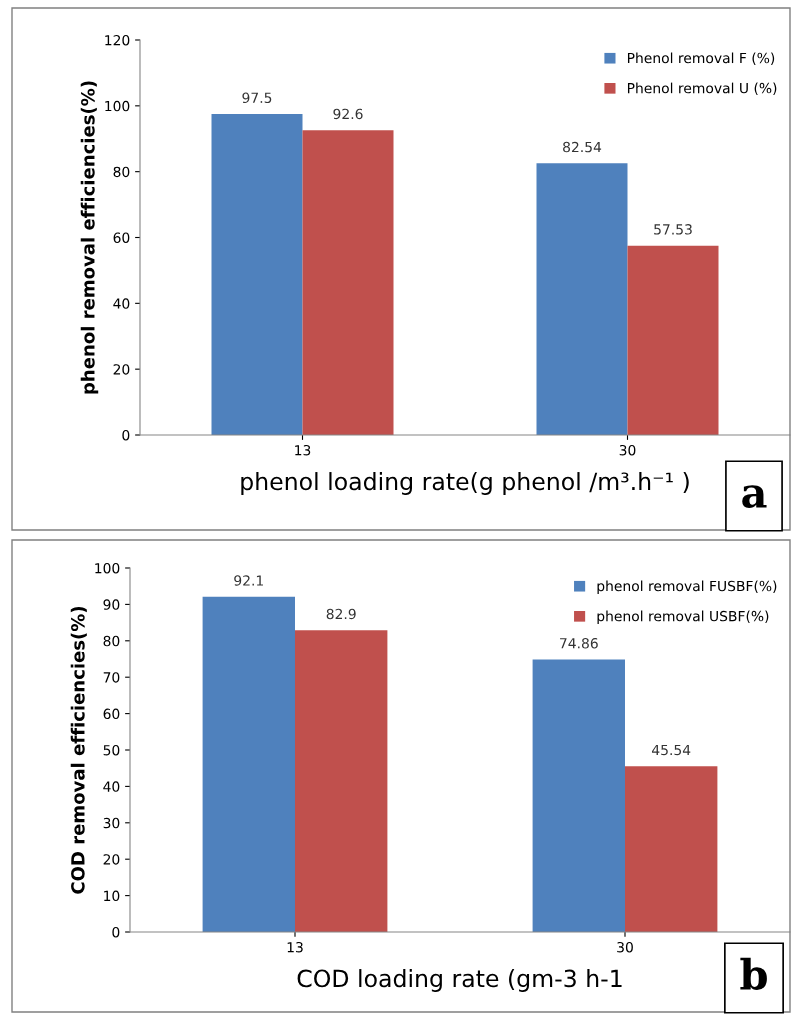 The height and width of the screenshot is (1018, 792). I want to click on data-label: 45.54, so click(671, 750).